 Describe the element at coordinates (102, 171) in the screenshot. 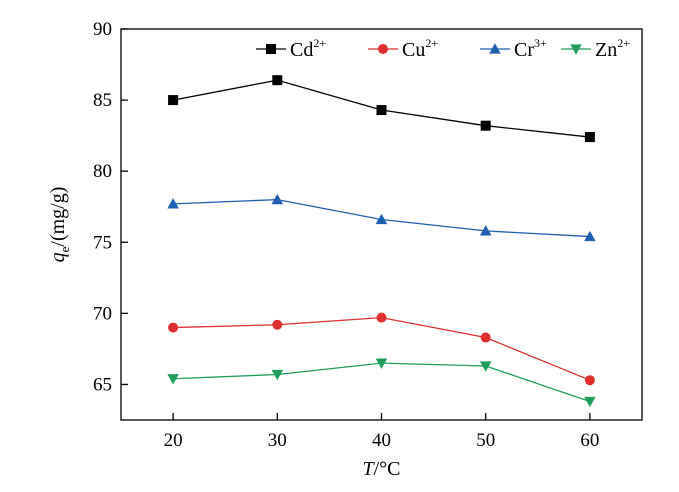

I see `y-tick-label: 80` at that location.